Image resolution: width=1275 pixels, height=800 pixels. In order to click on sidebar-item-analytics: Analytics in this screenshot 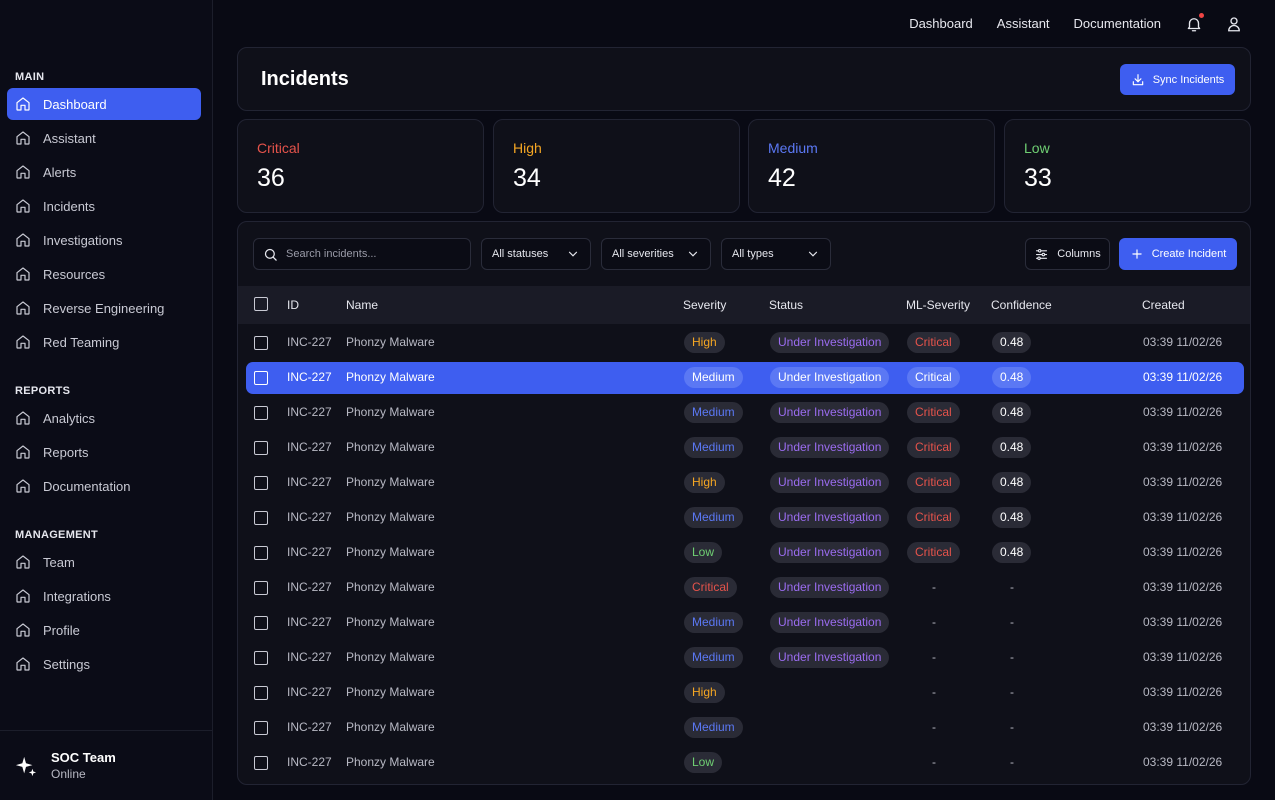, I will do `click(104, 418)`.